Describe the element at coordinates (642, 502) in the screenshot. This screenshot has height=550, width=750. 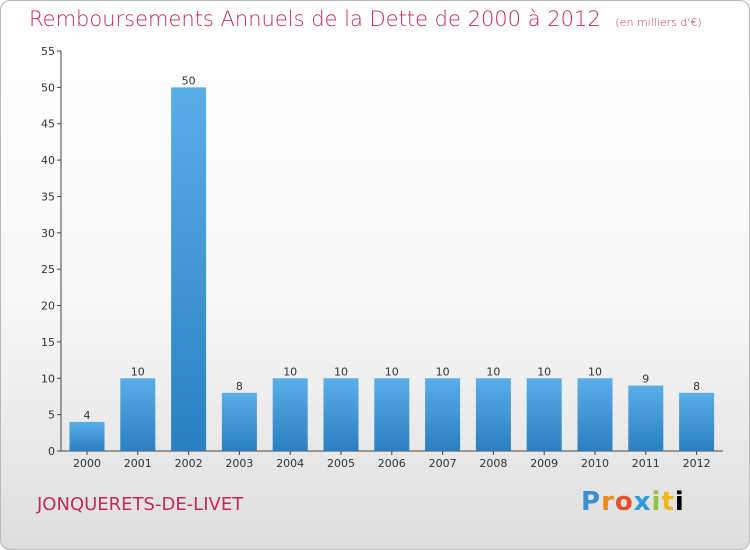
I see `logo-letter: x` at that location.